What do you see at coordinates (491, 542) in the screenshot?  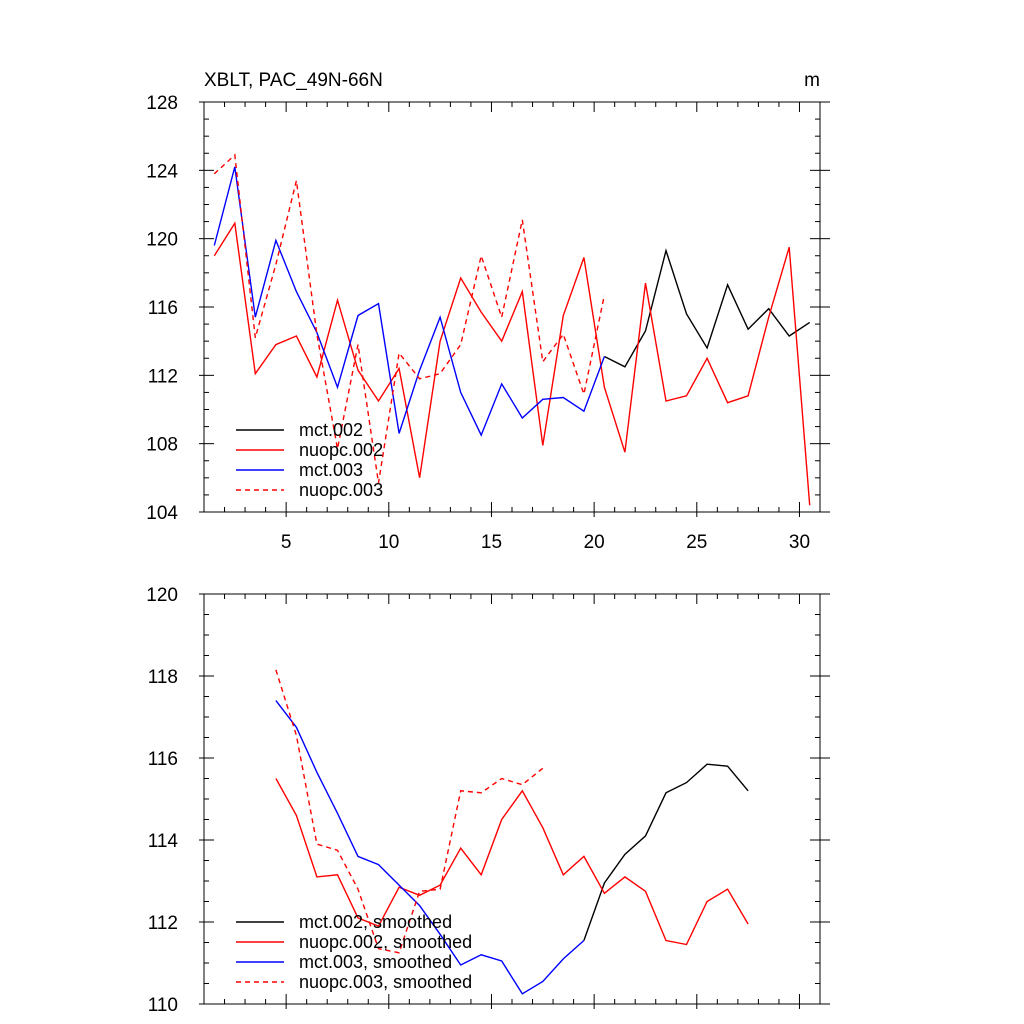 I see `x-tick-label: 15` at bounding box center [491, 542].